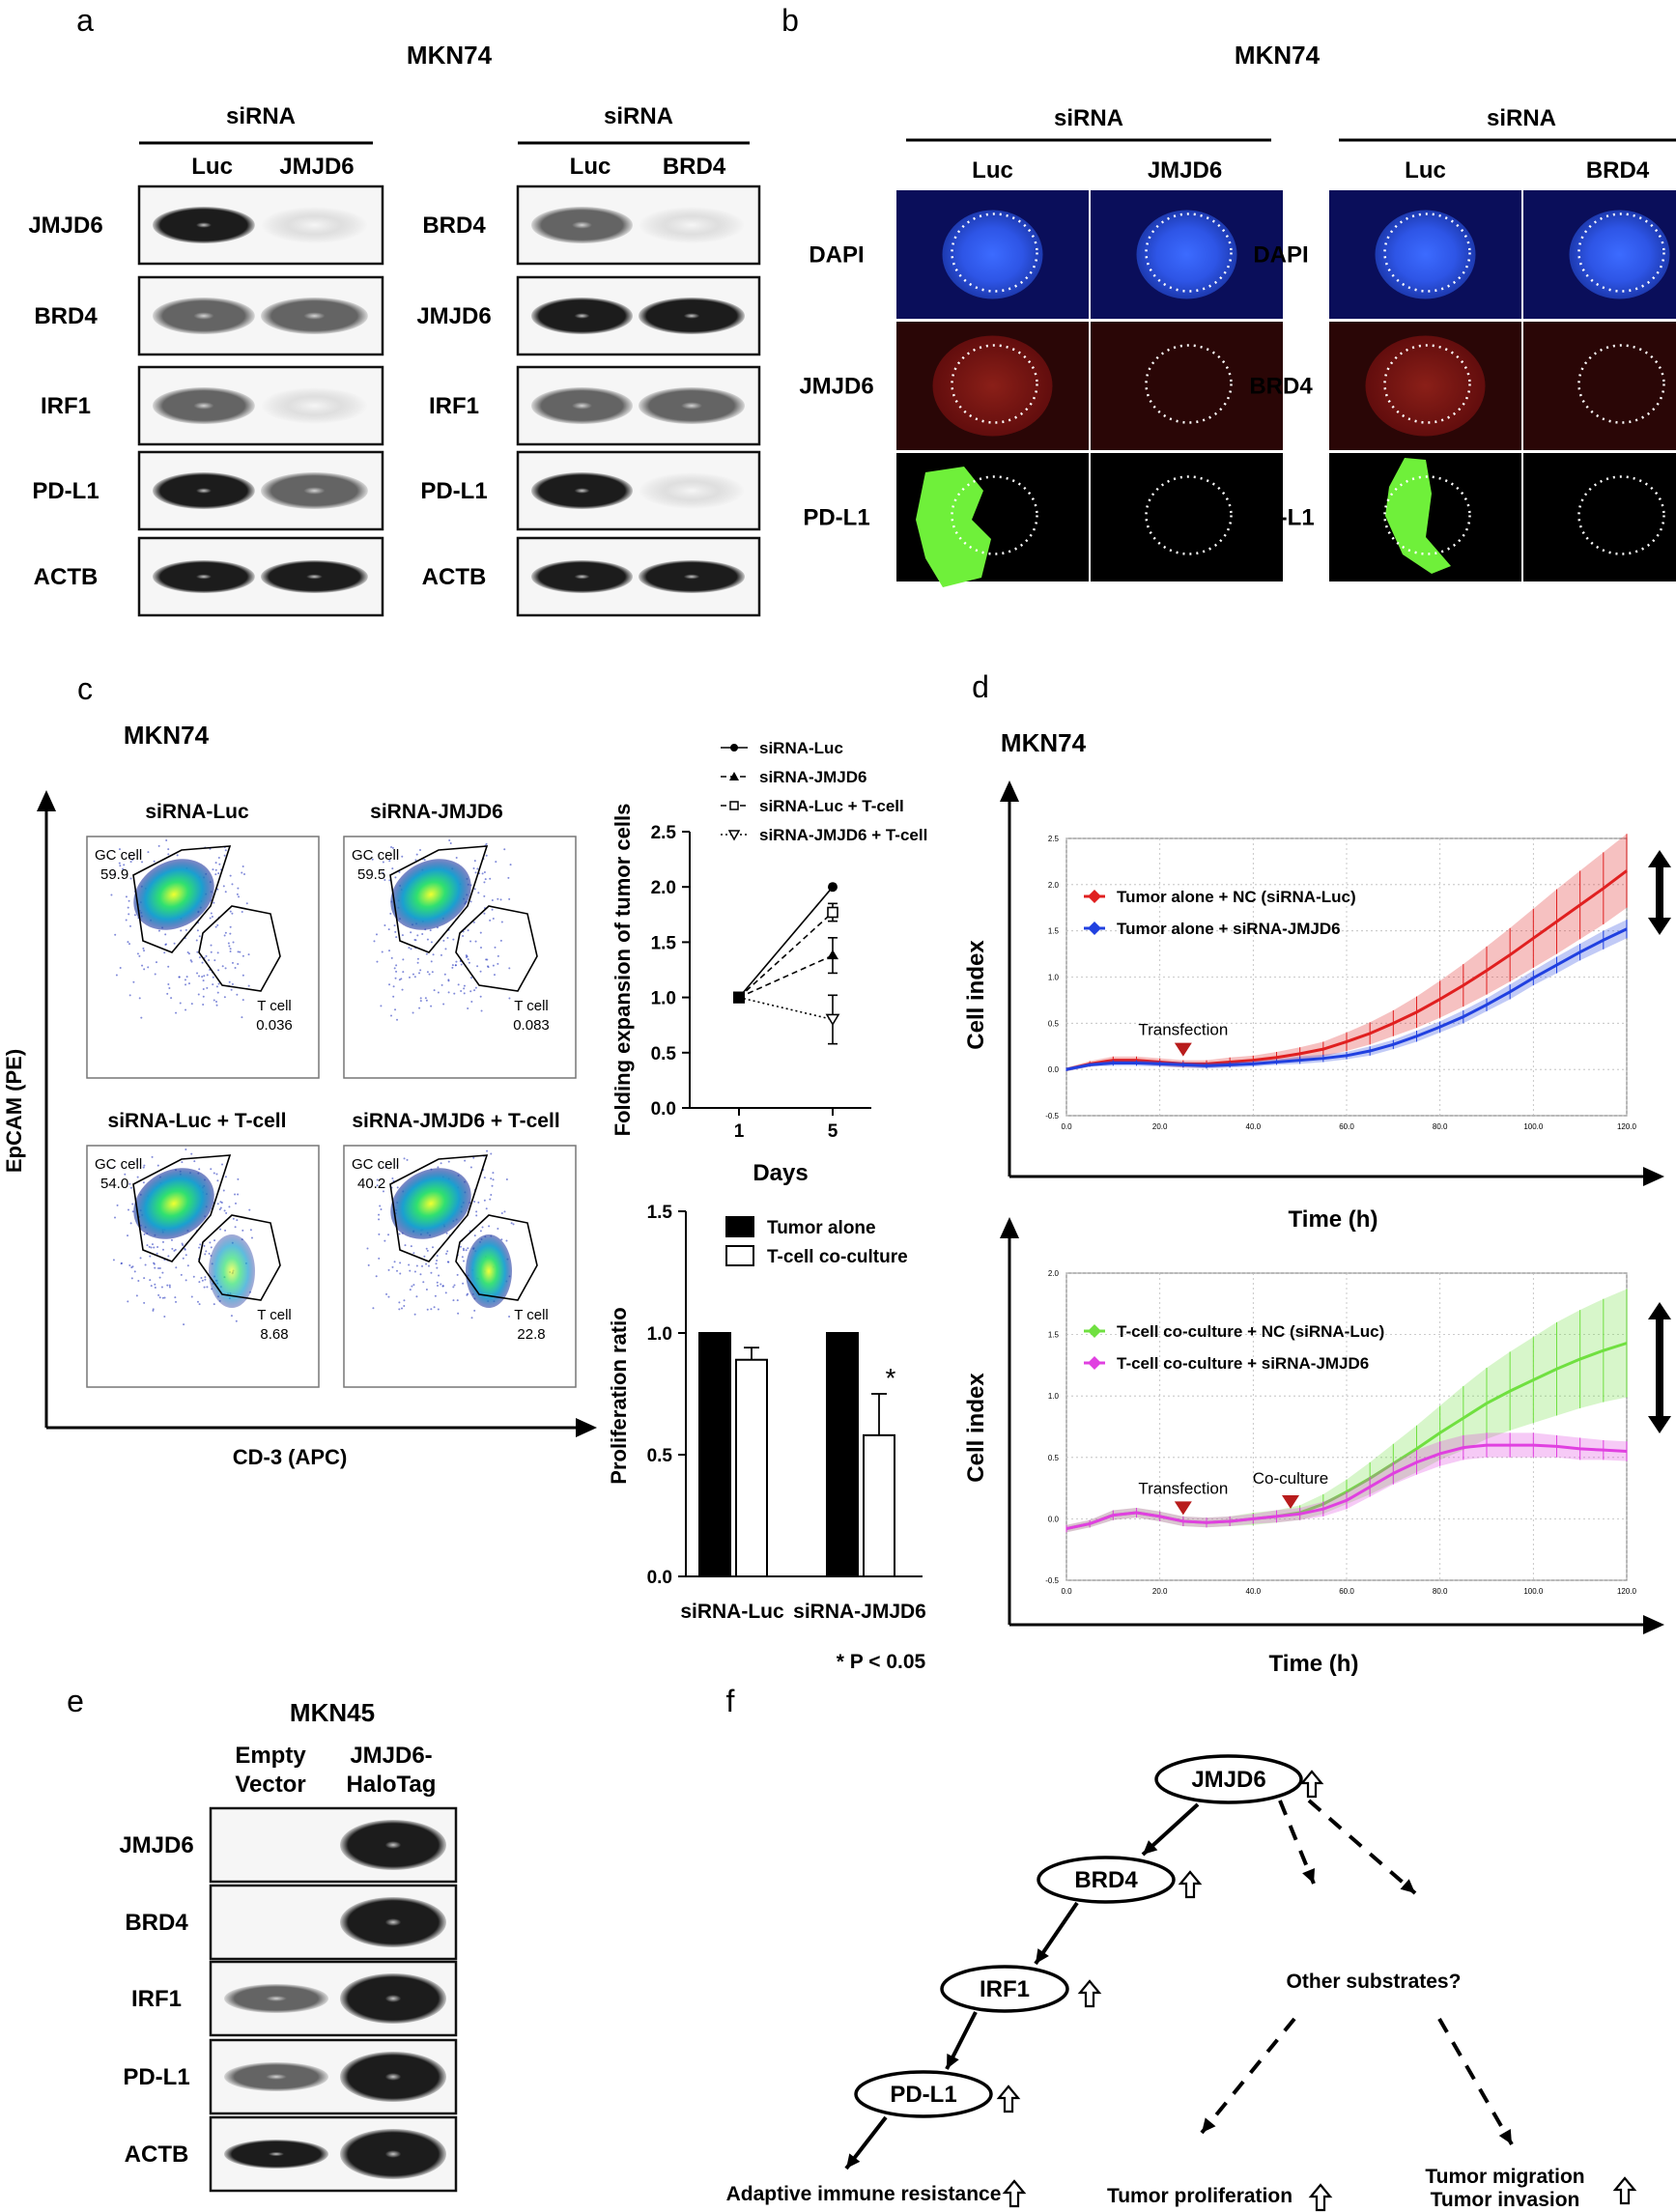 The height and width of the screenshot is (2212, 1676). Describe the element at coordinates (663, 999) in the screenshot. I see `y-tick-label: 1.0` at that location.